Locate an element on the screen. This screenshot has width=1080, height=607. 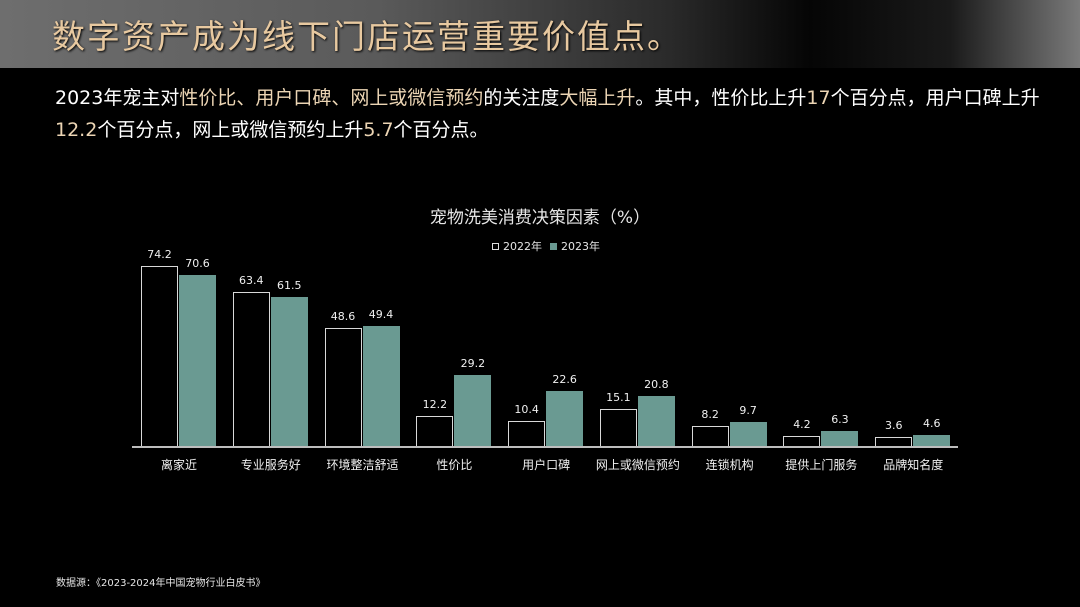
data-label: 48.6 is located at coordinates (343, 317).